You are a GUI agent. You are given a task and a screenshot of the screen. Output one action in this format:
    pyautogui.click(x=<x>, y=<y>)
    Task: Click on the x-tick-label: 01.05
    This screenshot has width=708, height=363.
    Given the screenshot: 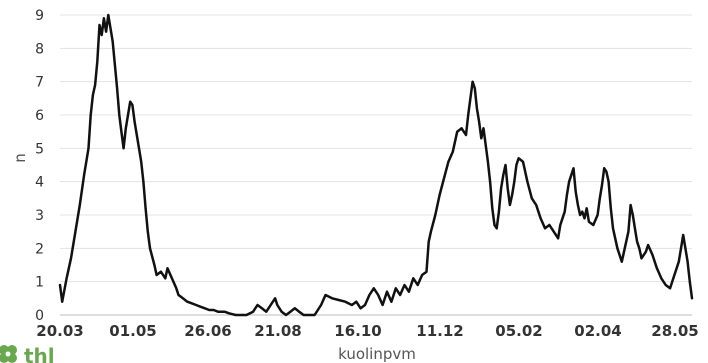 What is the action you would take?
    pyautogui.click(x=132, y=331)
    